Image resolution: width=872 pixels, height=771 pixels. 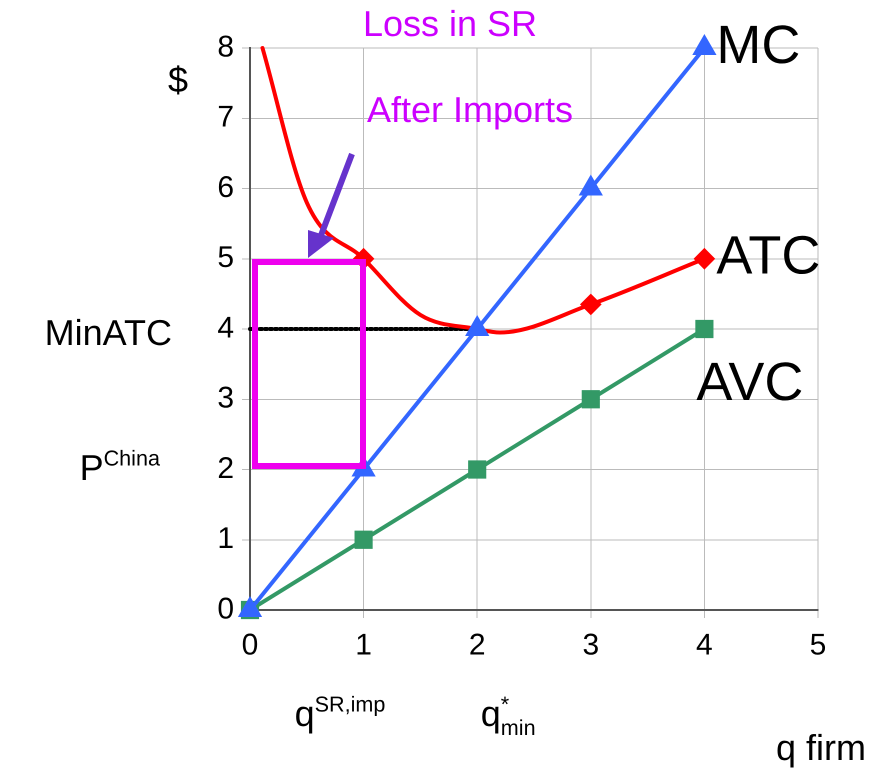 What do you see at coordinates (178, 79) in the screenshot?
I see `y-axis-title: $` at bounding box center [178, 79].